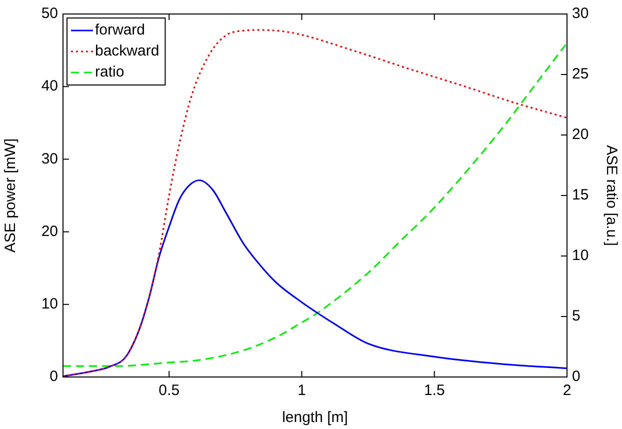 Image resolution: width=622 pixels, height=429 pixels. What do you see at coordinates (580, 13) in the screenshot?
I see `y2-tick-label: 30` at bounding box center [580, 13].